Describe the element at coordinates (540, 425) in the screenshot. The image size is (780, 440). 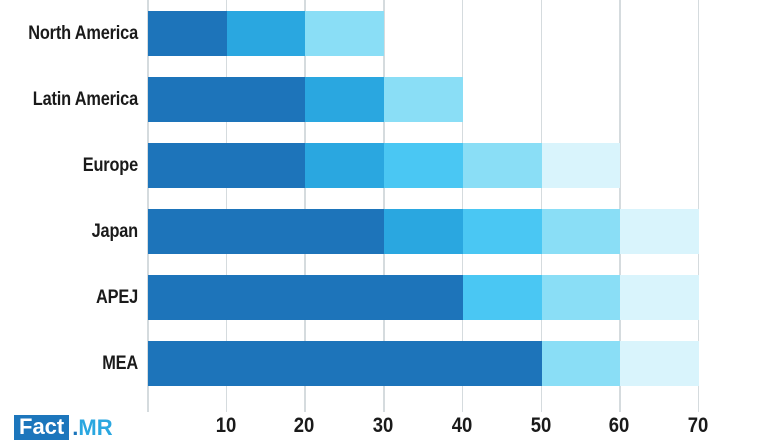
I see `x-tick-label: 50` at that location.